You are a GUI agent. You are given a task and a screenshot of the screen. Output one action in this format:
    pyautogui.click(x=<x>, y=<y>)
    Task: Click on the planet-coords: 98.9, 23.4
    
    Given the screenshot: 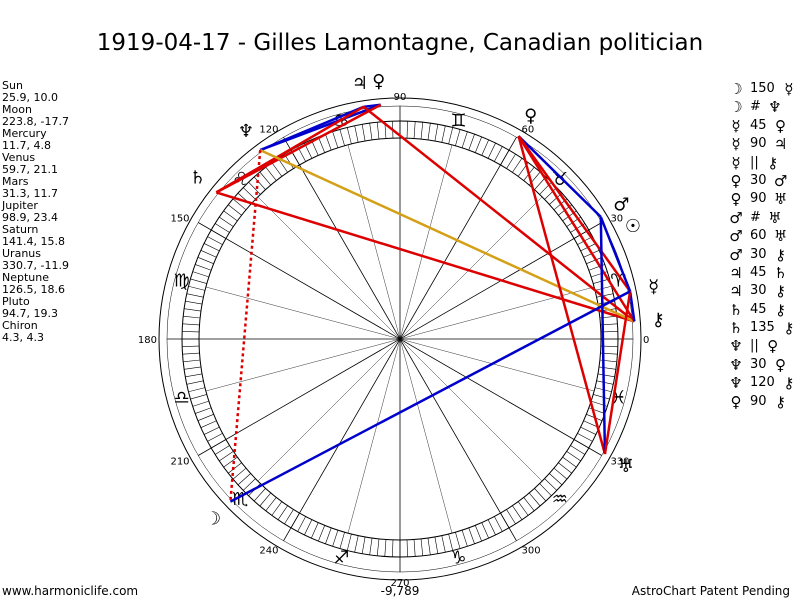 What is the action you would take?
    pyautogui.click(x=30, y=217)
    